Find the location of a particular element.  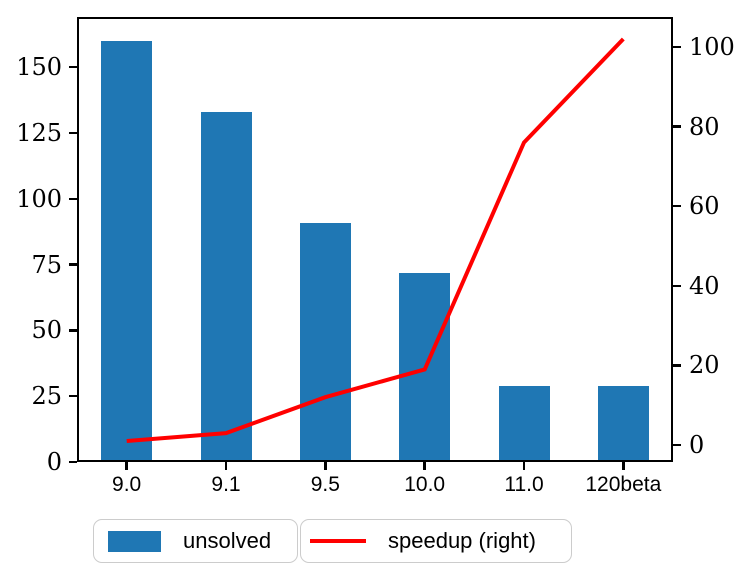

x-tick-label-9.5: 9.5 is located at coordinates (325, 484).